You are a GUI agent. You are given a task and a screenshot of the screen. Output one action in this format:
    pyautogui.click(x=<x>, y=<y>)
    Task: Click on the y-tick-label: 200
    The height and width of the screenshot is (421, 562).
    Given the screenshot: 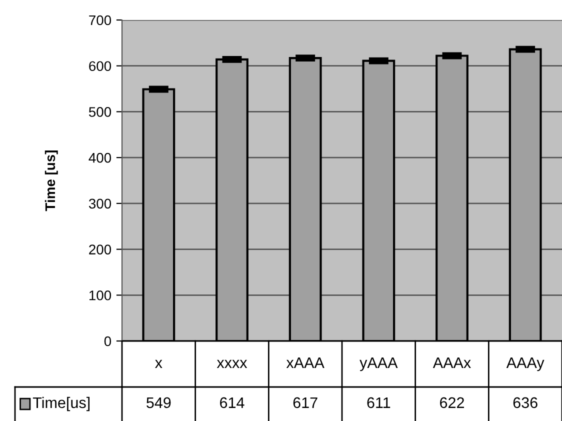 What is the action you would take?
    pyautogui.click(x=100, y=249)
    